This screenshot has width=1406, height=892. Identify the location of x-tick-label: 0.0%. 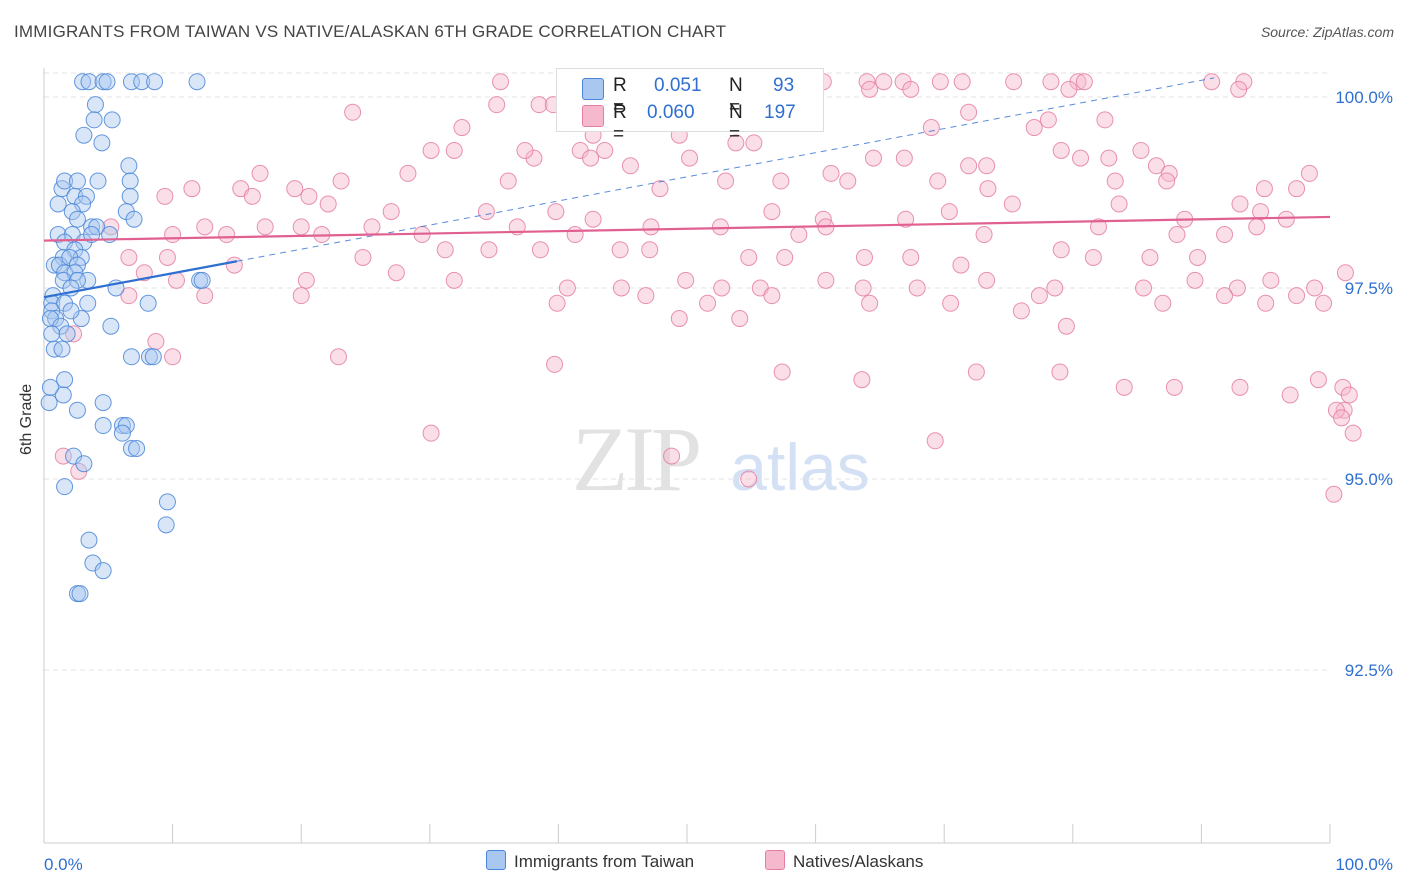
(63, 864).